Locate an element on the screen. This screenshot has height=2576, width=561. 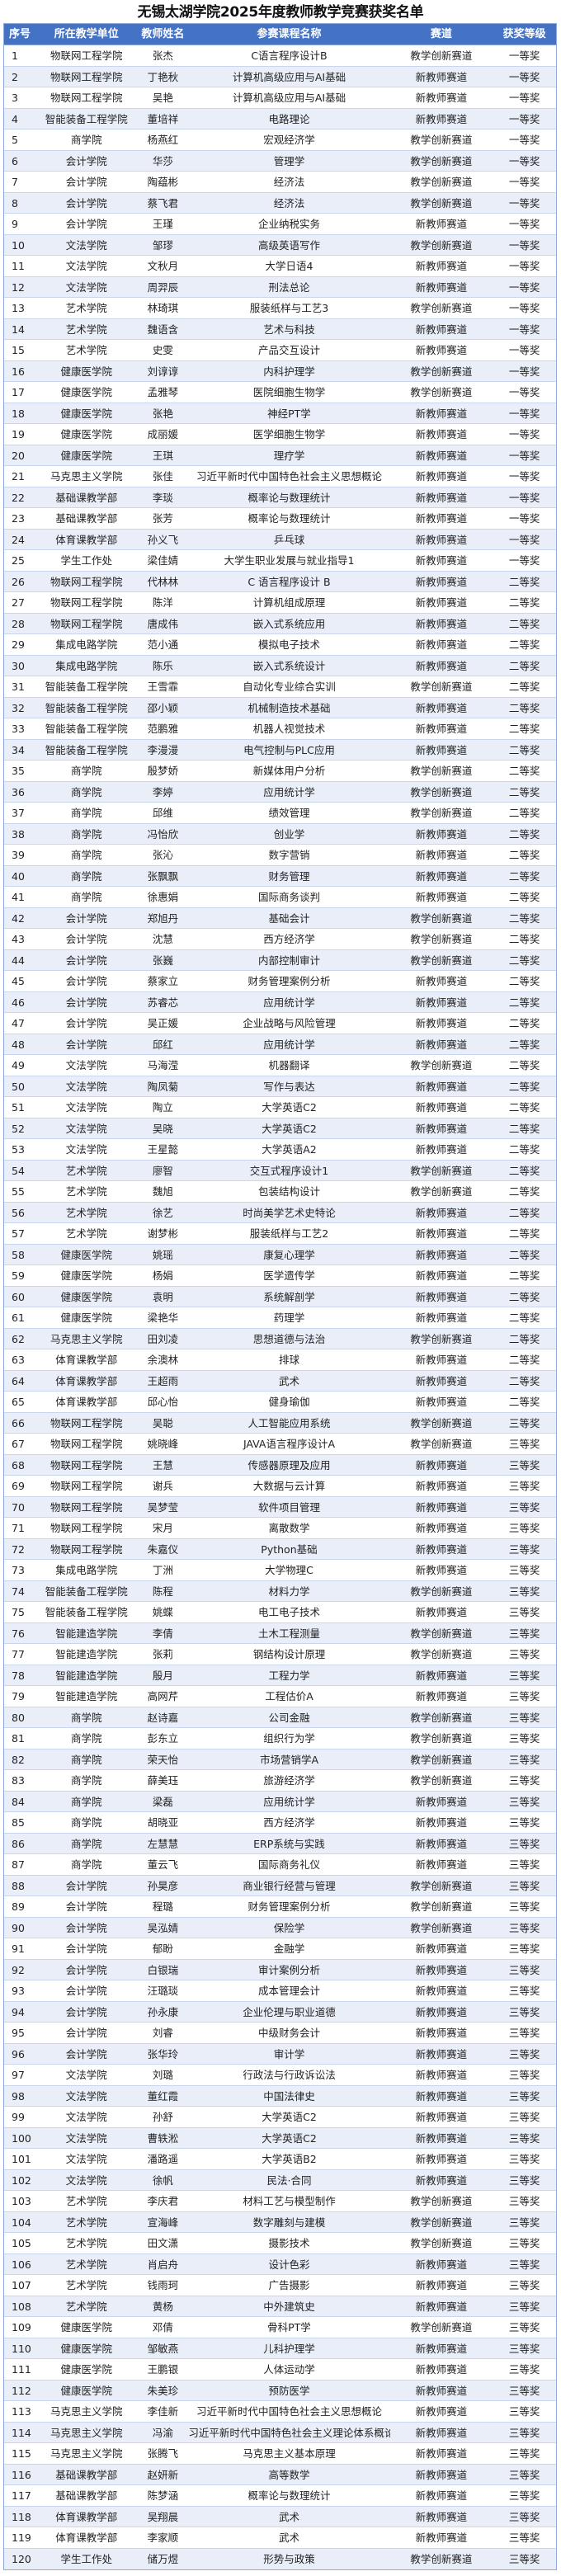
cell-course: 基础会计 is located at coordinates (289, 918).